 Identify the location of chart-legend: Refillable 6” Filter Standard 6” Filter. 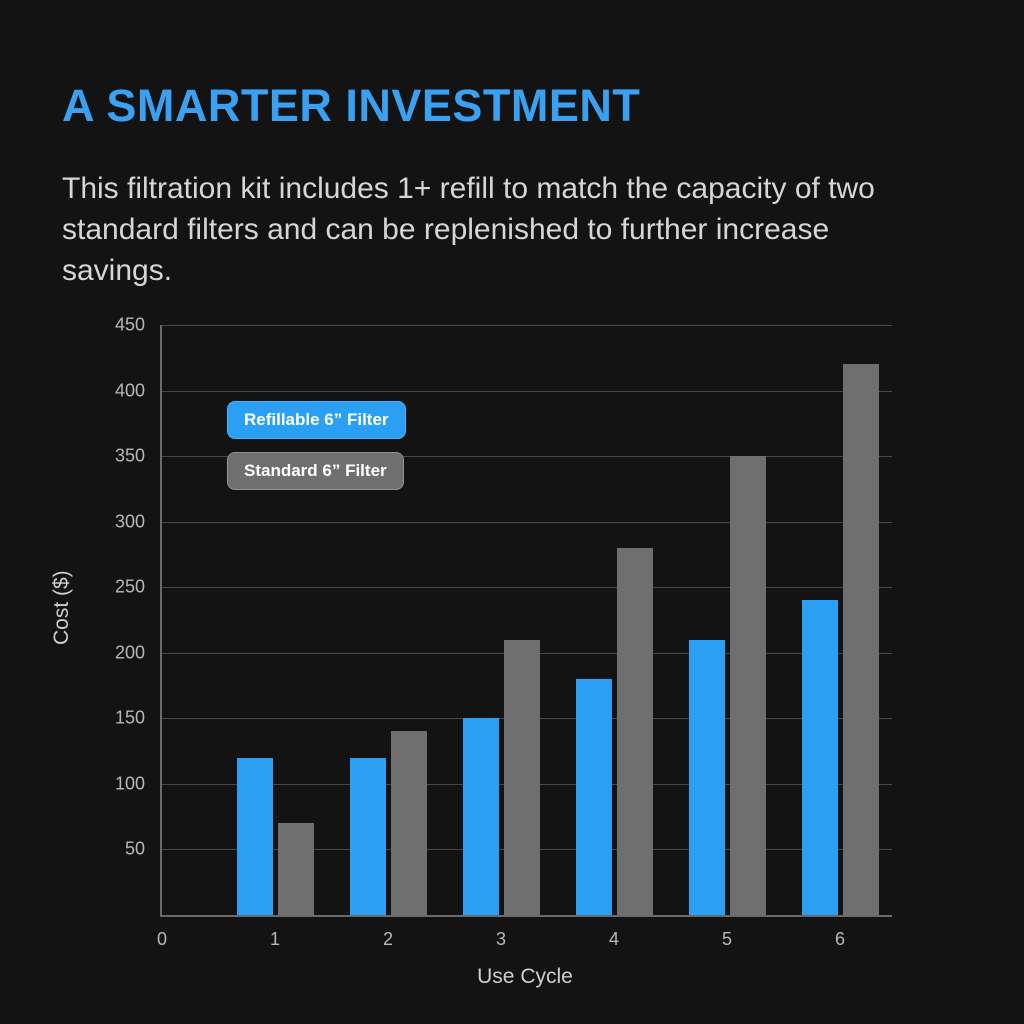
(316, 445).